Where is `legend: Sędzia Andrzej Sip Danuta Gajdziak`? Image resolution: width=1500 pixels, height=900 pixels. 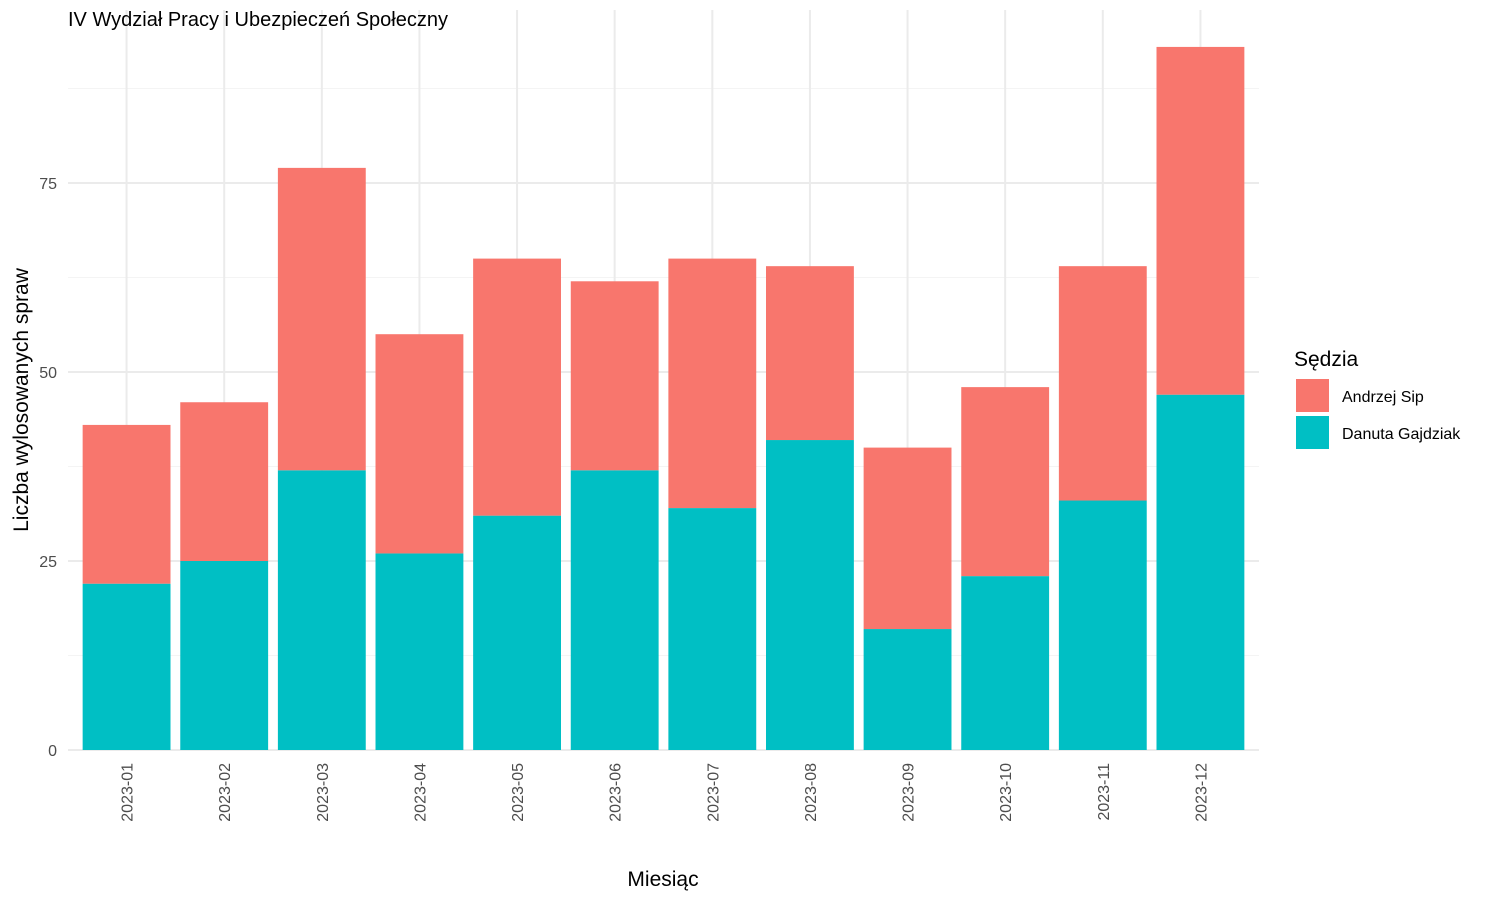
legend: Sędzia Andrzej Sip Danuta Gajdziak is located at coordinates (1377, 398).